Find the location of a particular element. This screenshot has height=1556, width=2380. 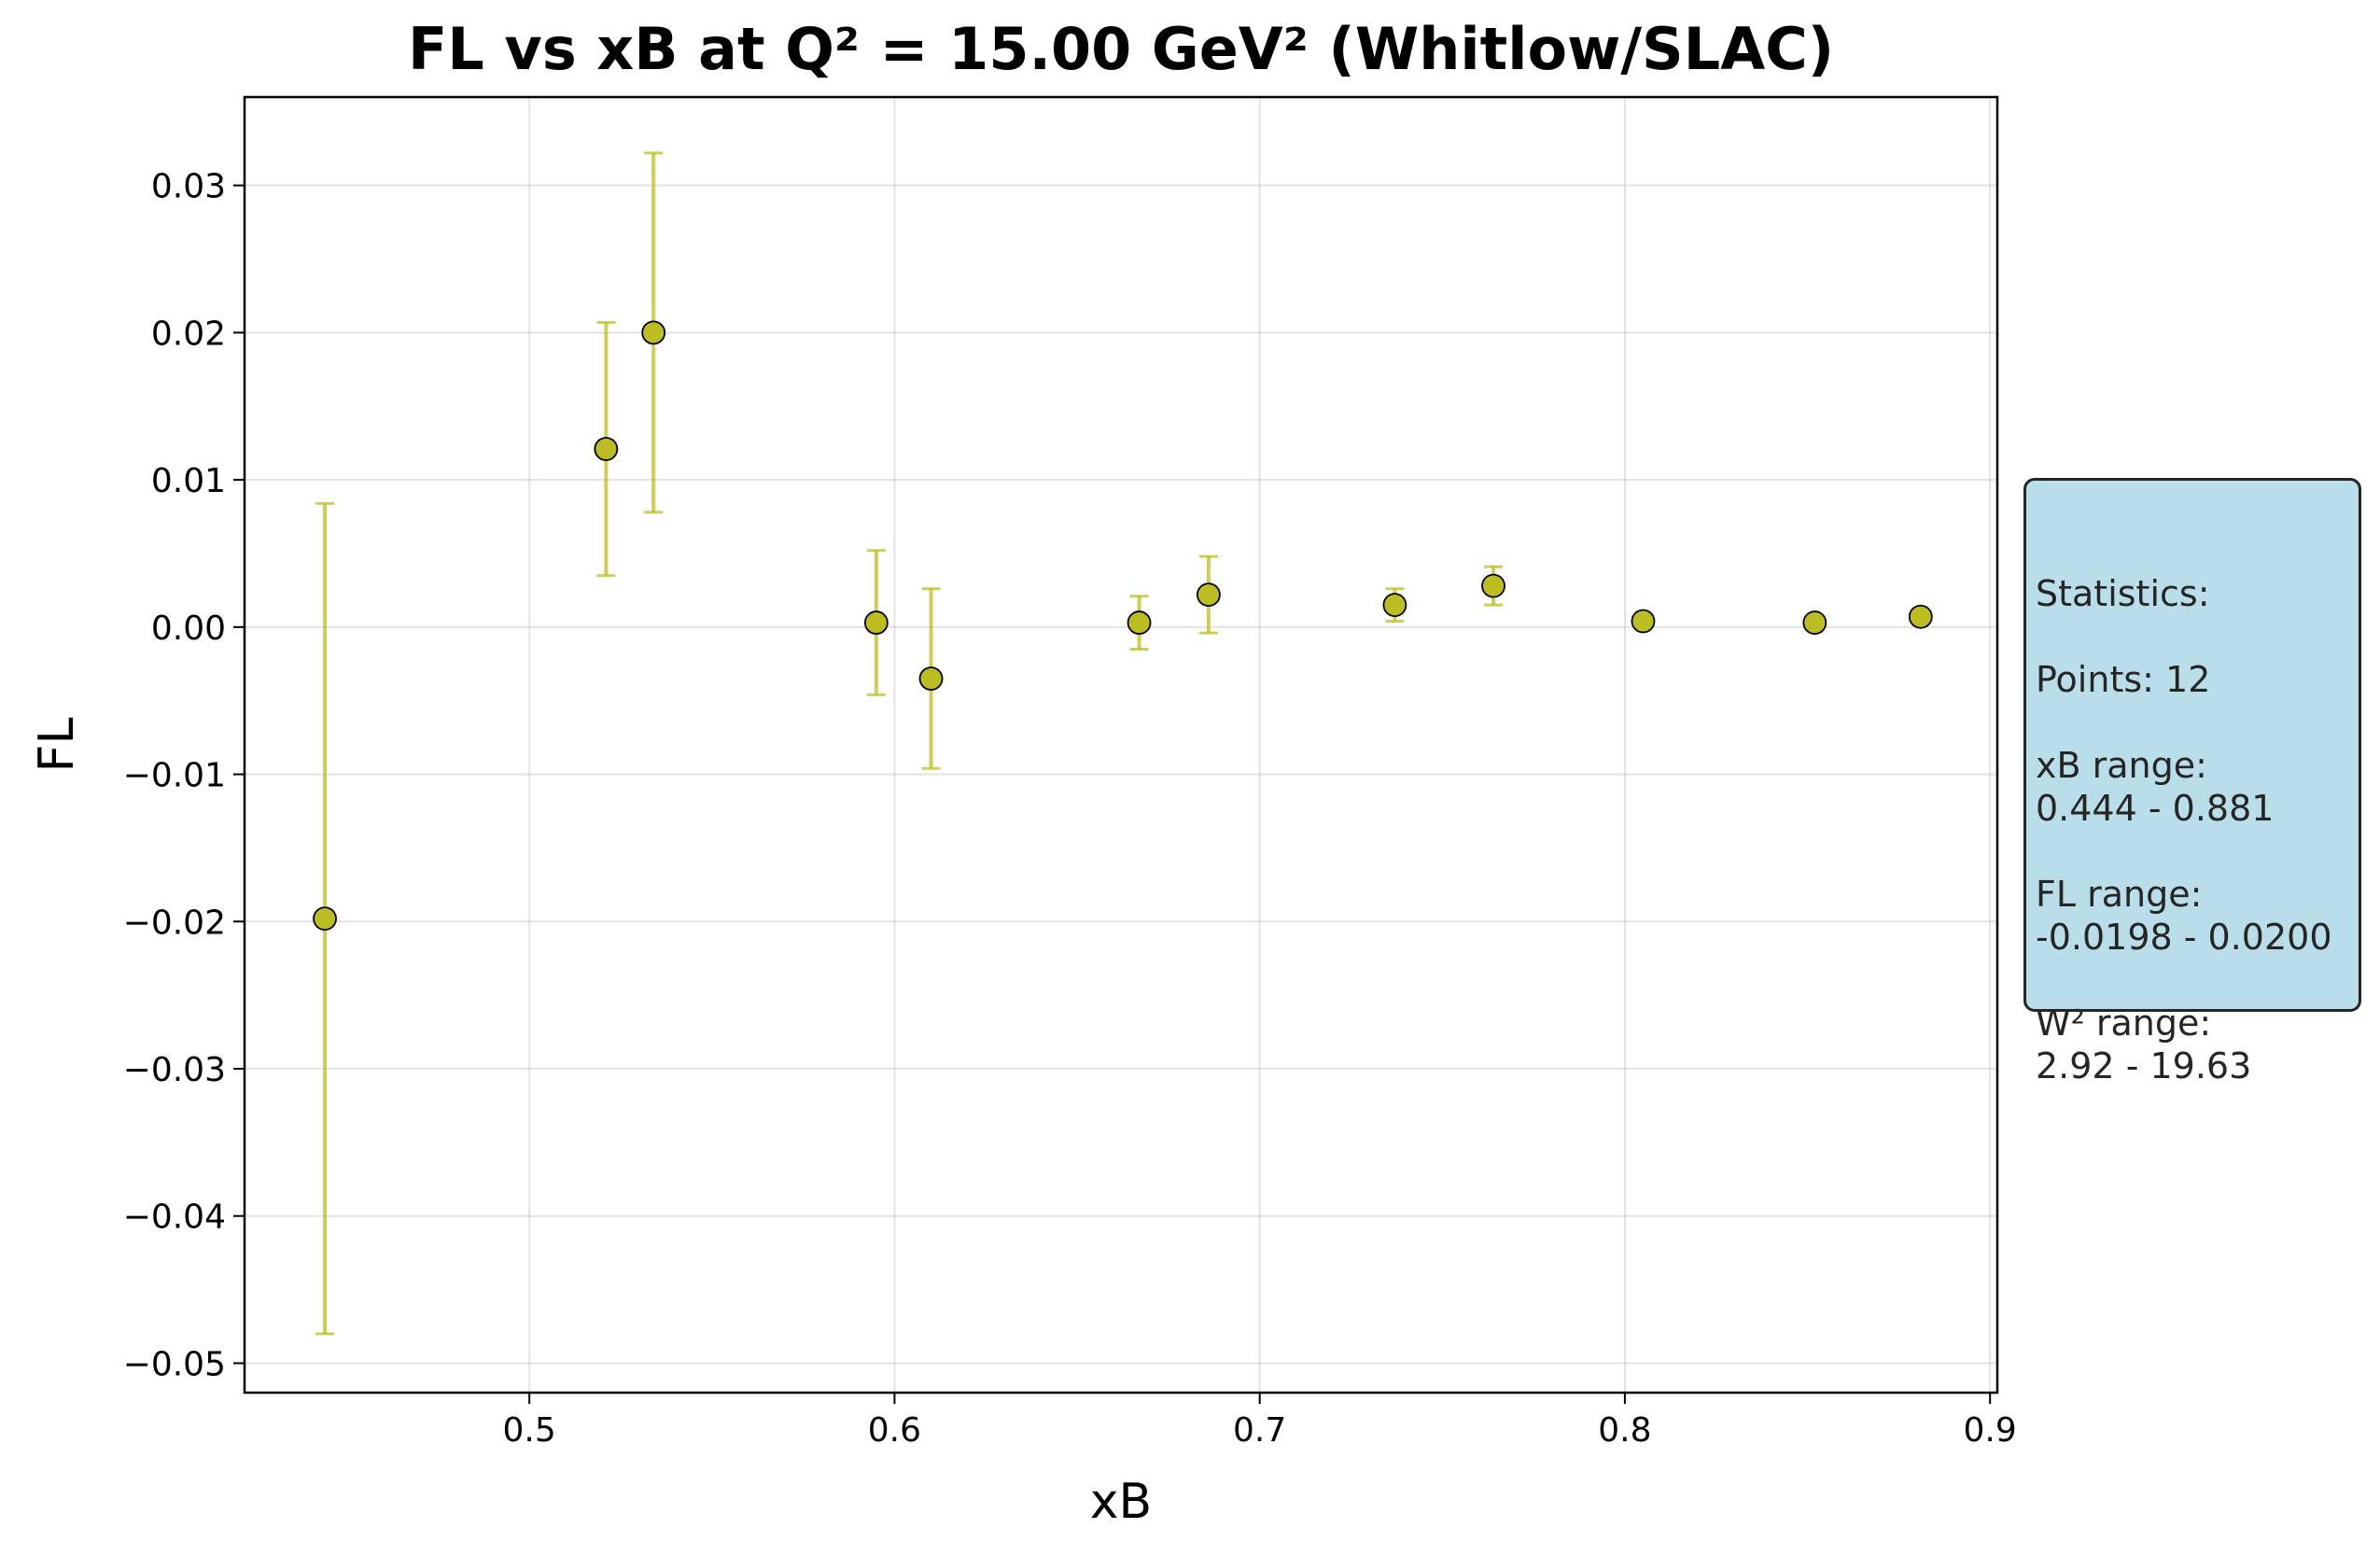

y-axis-label: FL is located at coordinates (57, 745).